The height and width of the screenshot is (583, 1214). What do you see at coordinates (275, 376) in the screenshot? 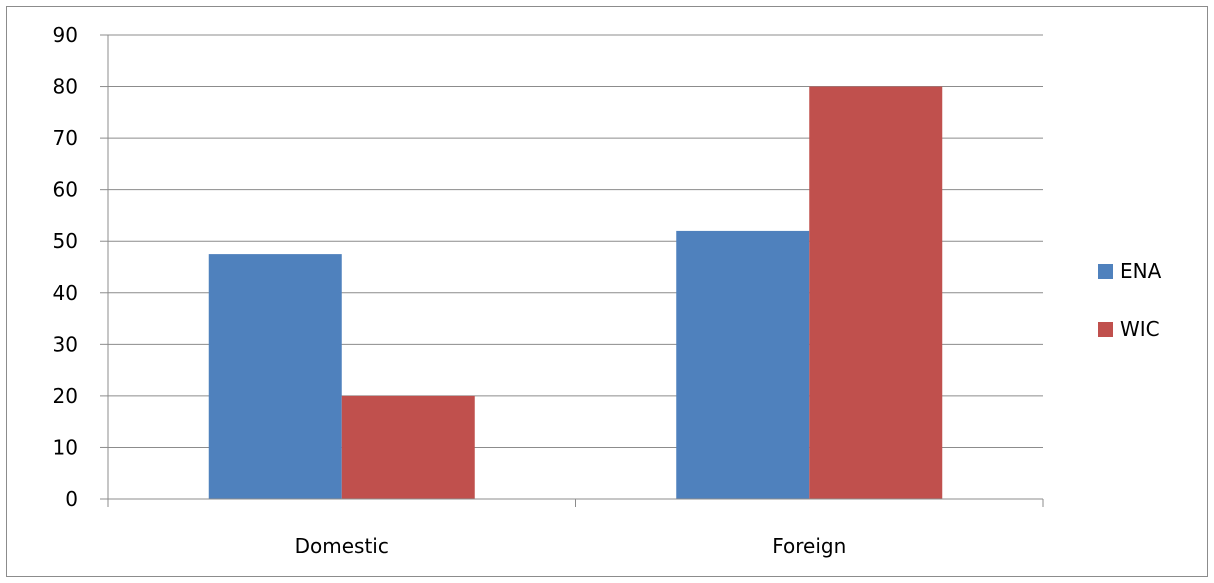
I see `bar-ena-domestic` at bounding box center [275, 376].